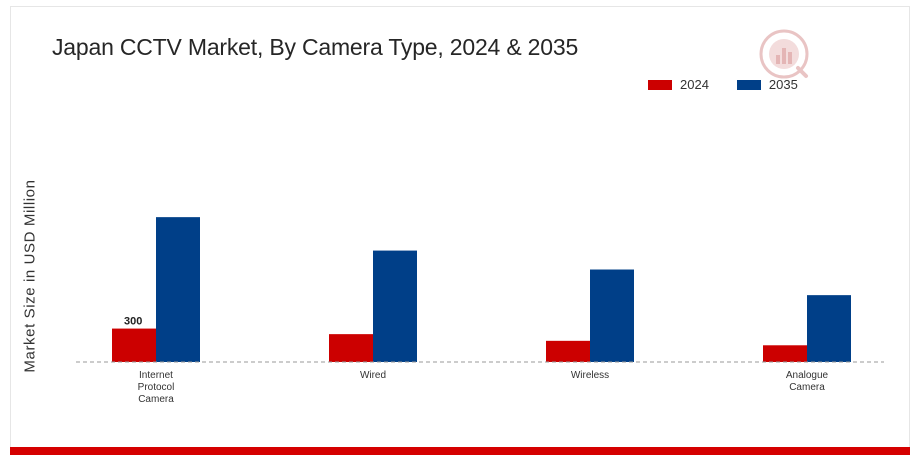 This screenshot has height=467, width=920. Describe the element at coordinates (156, 399) in the screenshot. I see `x-tick-label-0-2: Camera` at that location.